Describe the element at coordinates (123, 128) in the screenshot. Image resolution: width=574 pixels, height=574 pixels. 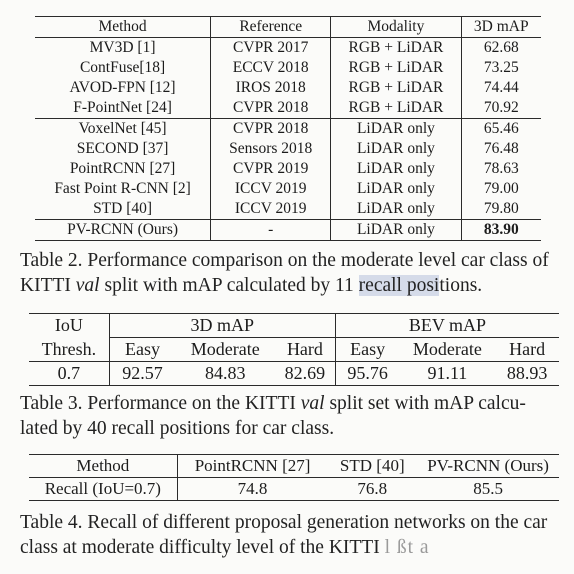
I see `cell-method: VoxelNet [45]` at that location.